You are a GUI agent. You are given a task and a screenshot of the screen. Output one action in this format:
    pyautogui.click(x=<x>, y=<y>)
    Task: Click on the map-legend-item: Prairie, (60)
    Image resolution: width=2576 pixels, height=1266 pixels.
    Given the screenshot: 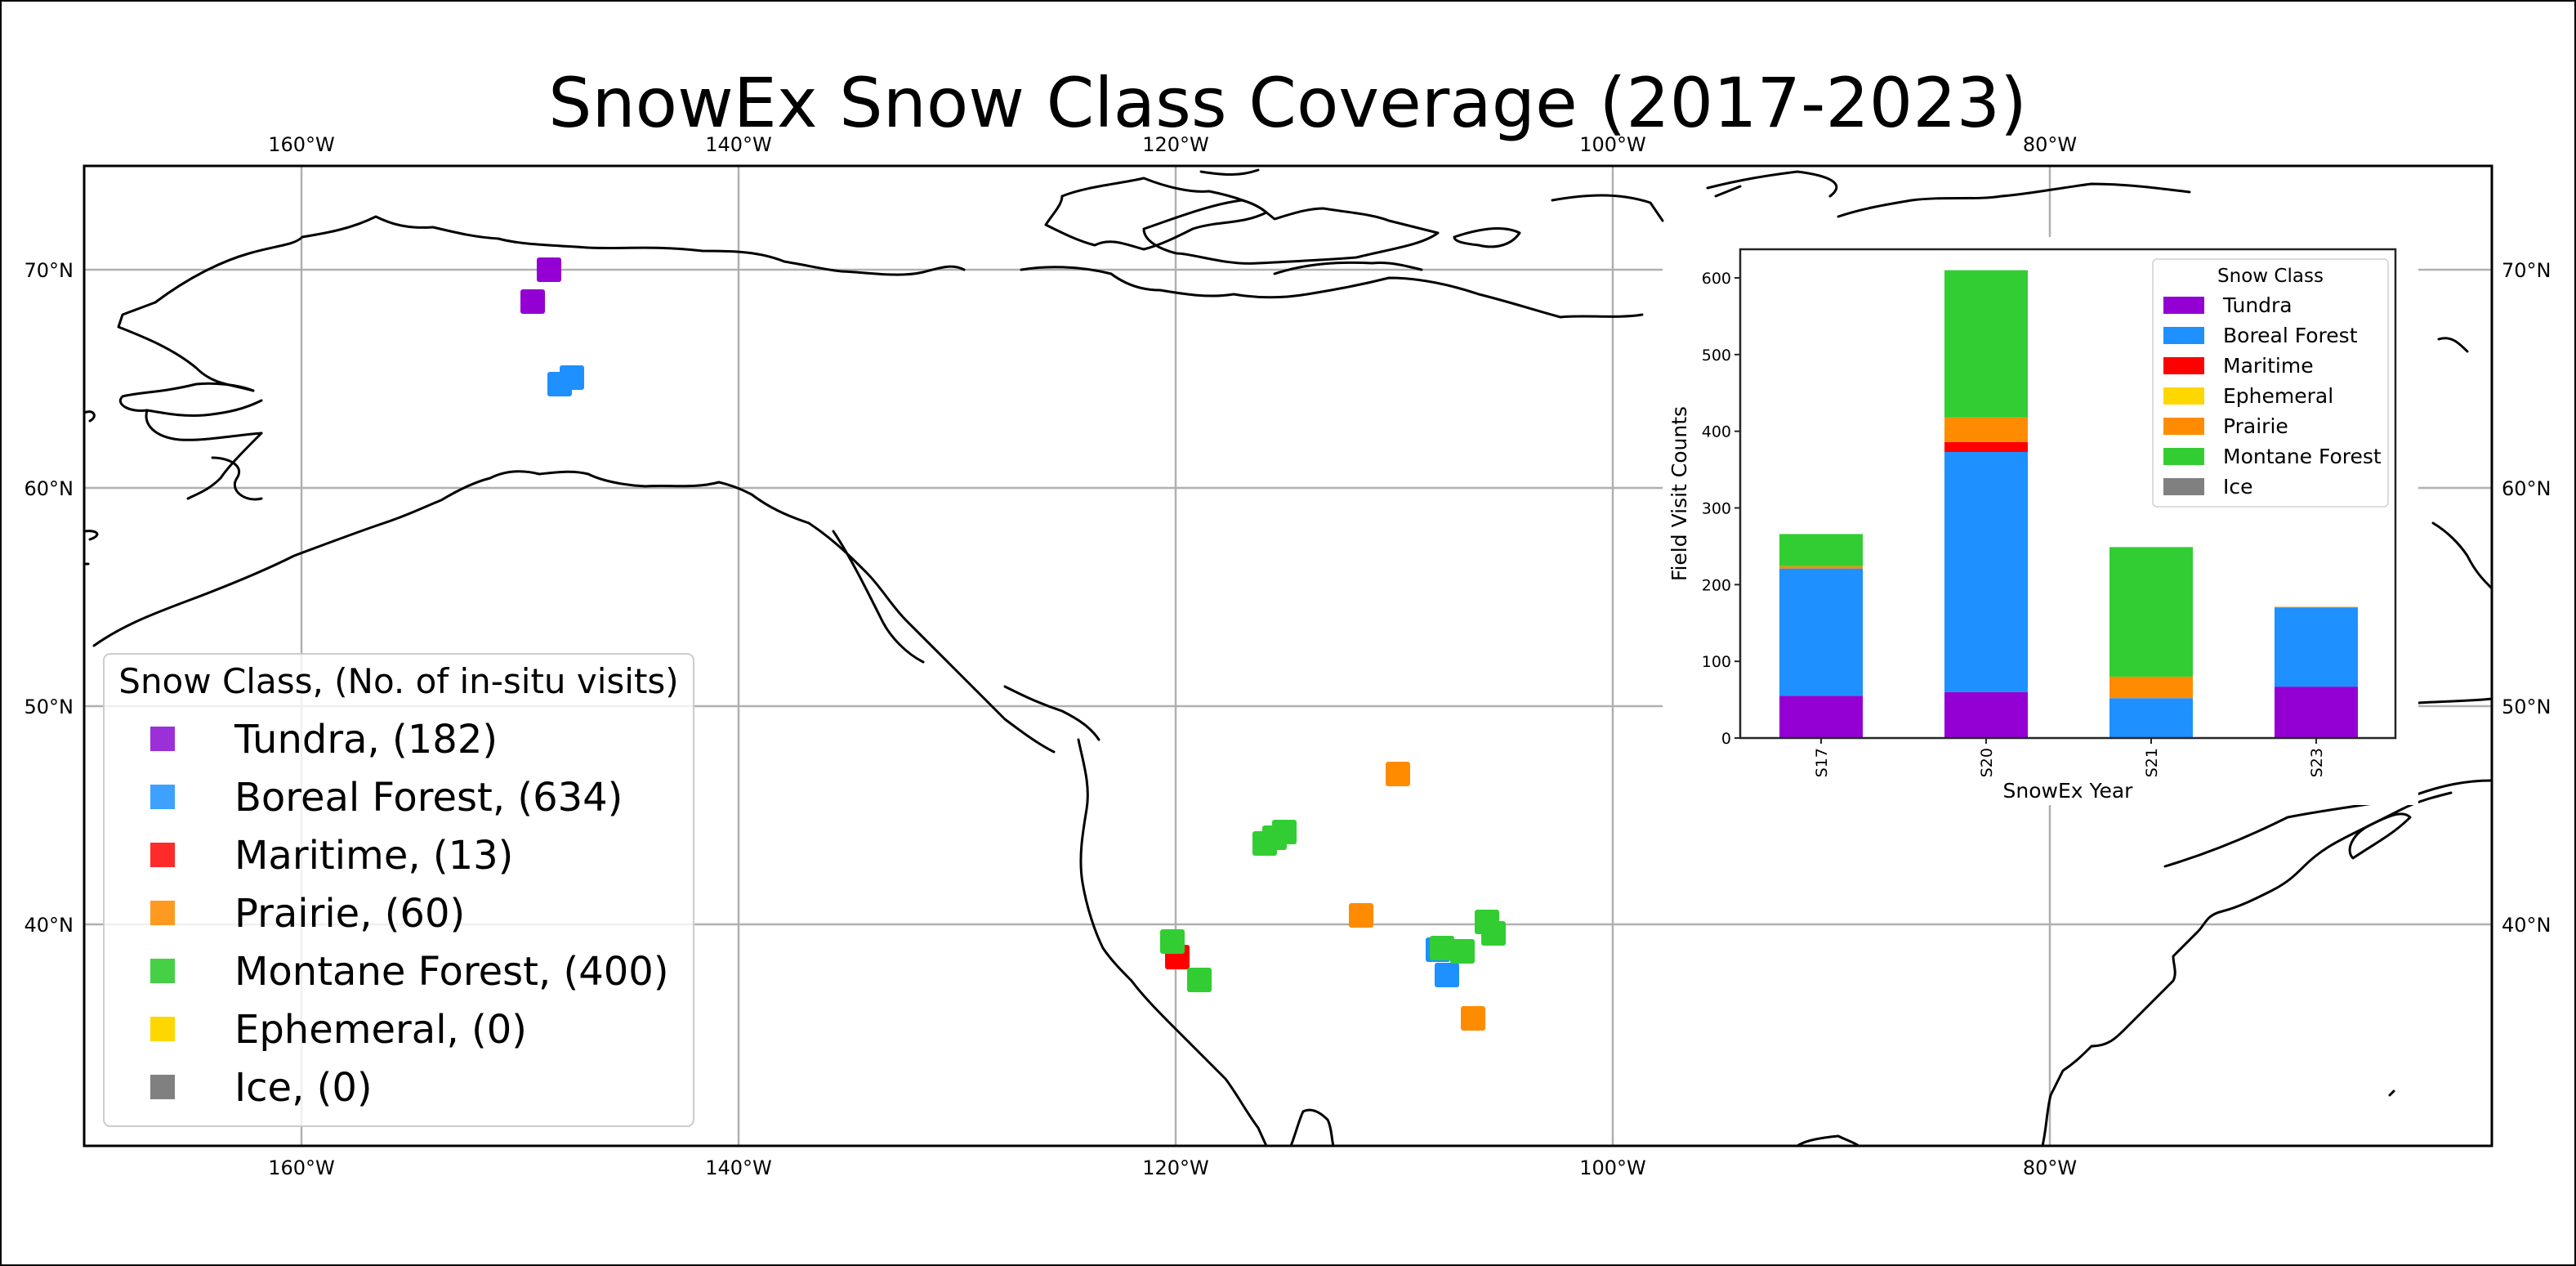 What is the action you would take?
    pyautogui.click(x=350, y=914)
    